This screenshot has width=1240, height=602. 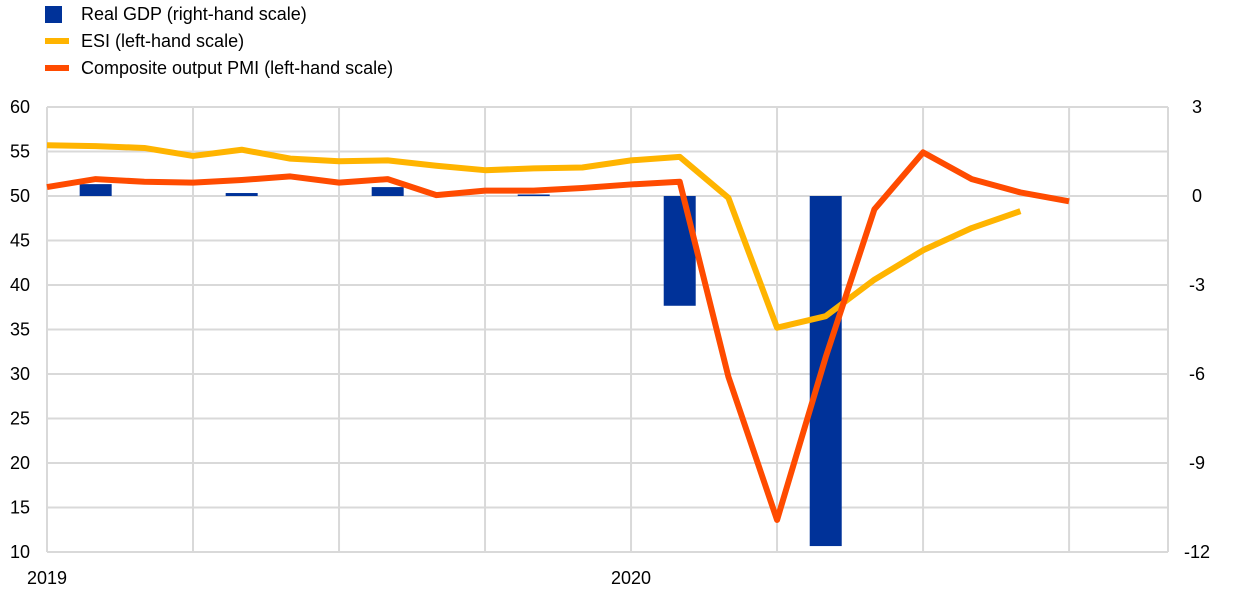 What do you see at coordinates (20, 508) in the screenshot?
I see `left-axis-tick-label: 15` at bounding box center [20, 508].